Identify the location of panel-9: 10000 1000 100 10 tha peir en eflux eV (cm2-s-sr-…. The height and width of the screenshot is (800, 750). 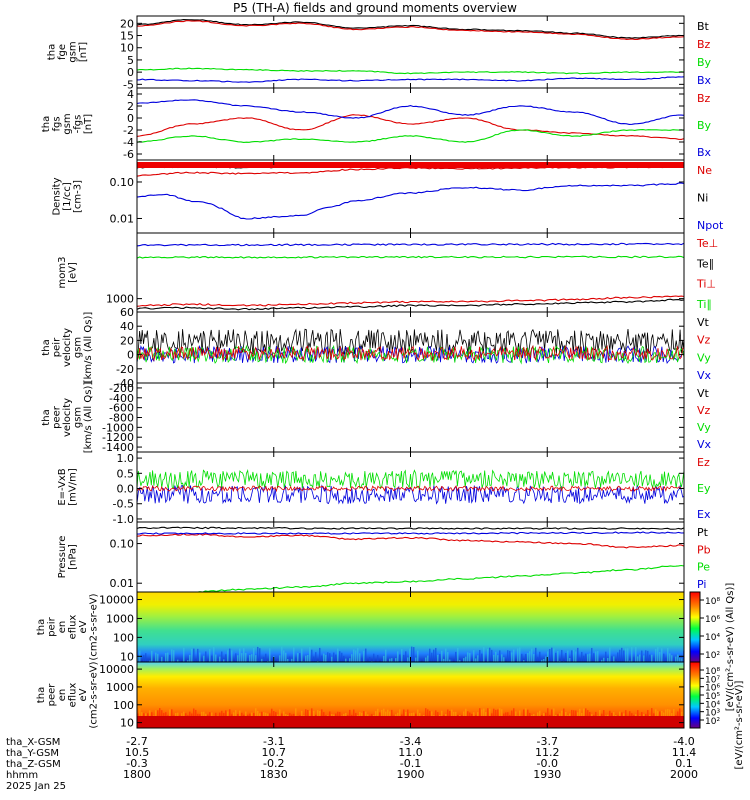
(360, 627).